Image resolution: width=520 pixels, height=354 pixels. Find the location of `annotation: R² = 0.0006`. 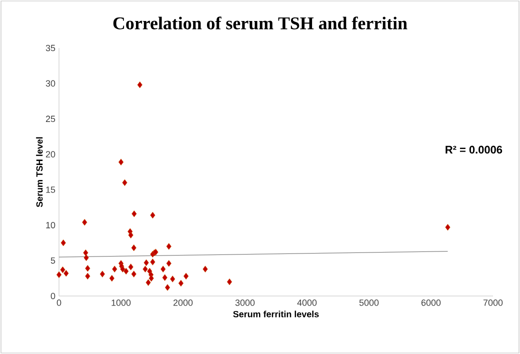

annotation: R² = 0.0006 is located at coordinates (474, 150).